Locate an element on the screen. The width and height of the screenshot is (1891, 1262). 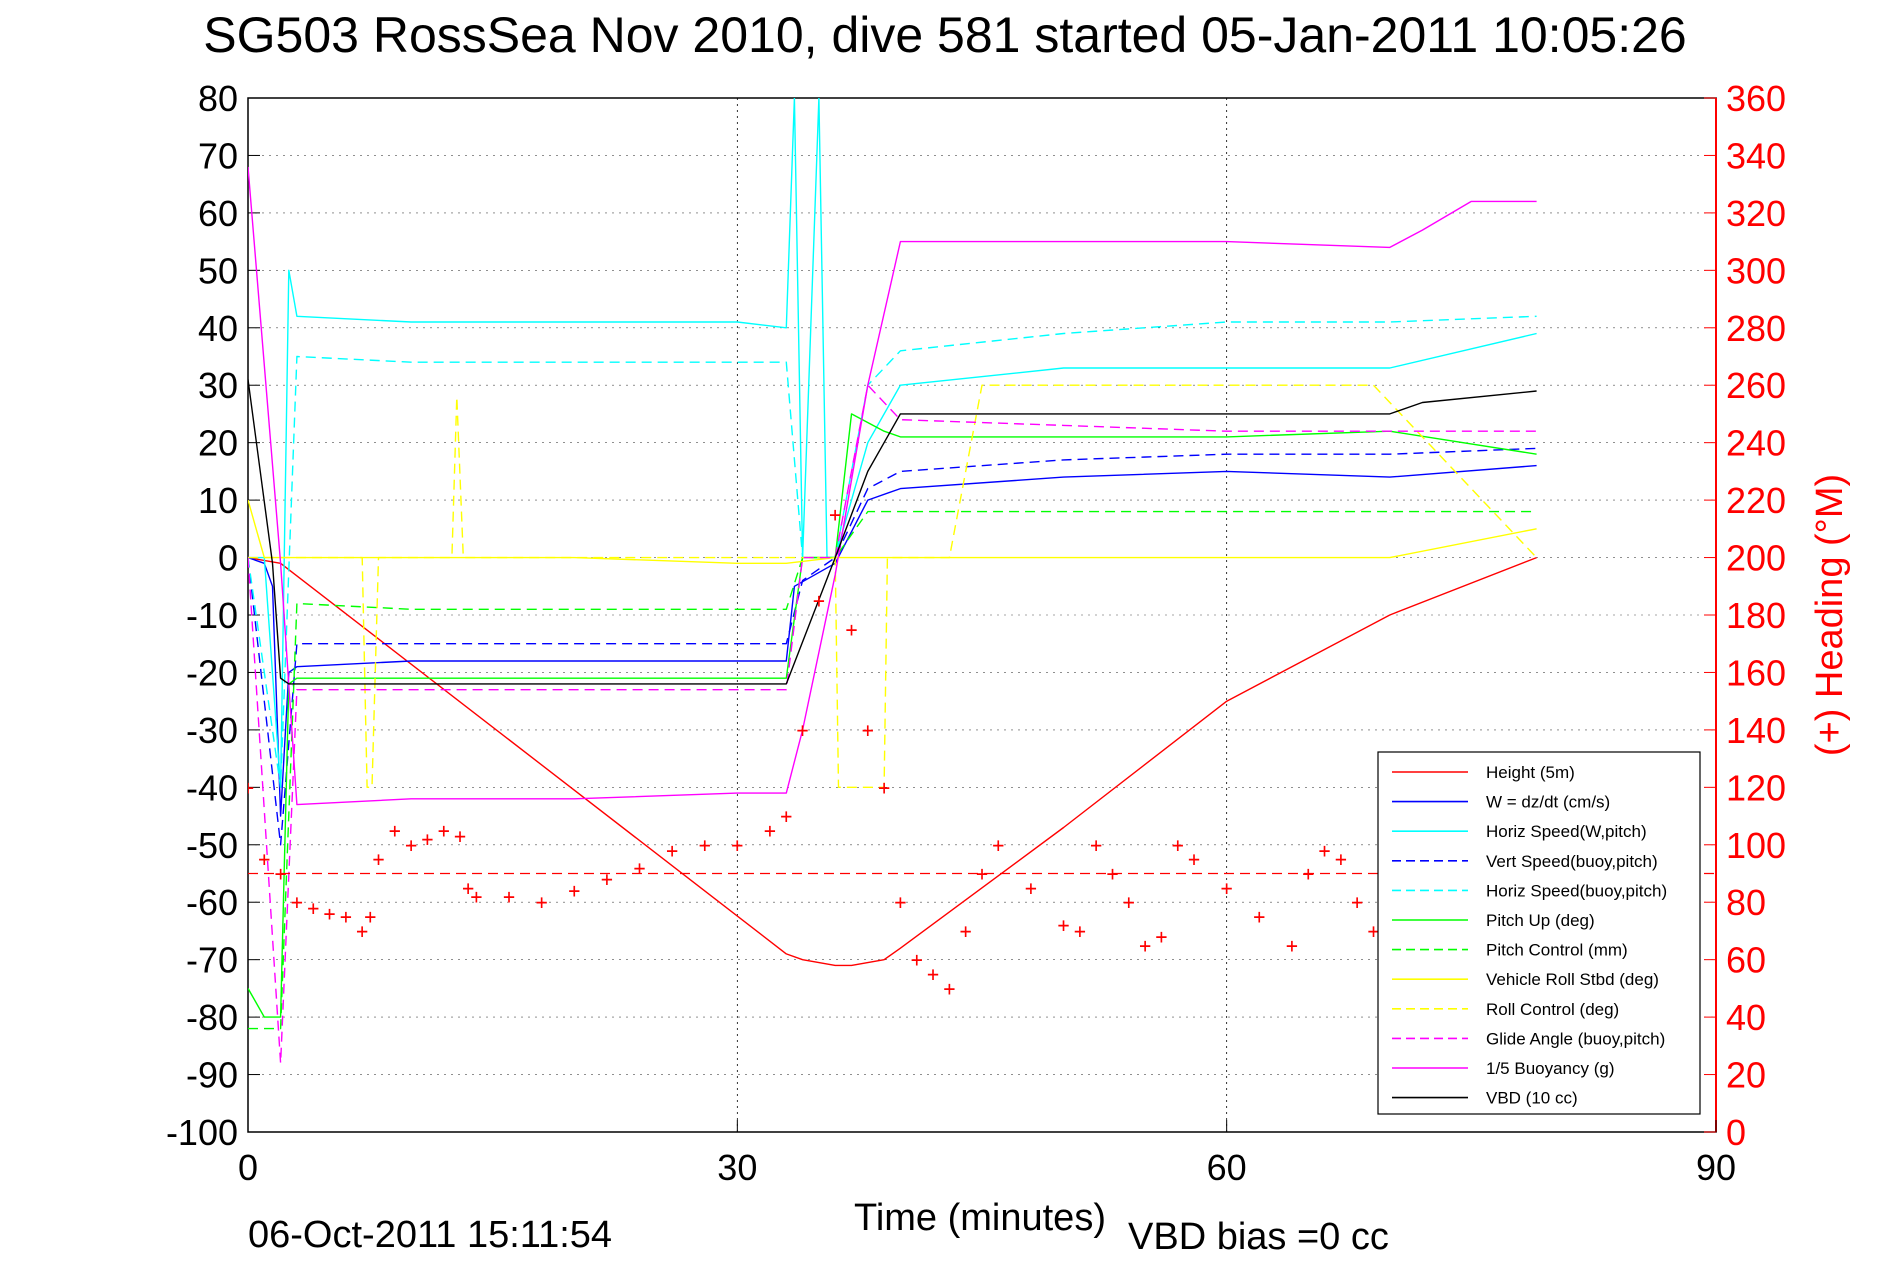
legend-label-0: Height (5m) is located at coordinates (1530, 772).